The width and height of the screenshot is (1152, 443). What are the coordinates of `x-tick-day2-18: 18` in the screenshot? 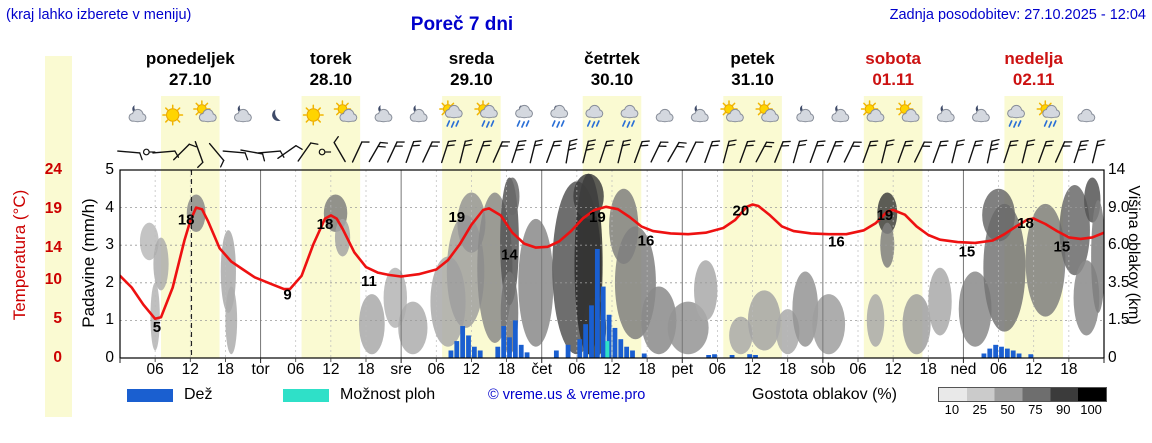 It's located at (506, 369).